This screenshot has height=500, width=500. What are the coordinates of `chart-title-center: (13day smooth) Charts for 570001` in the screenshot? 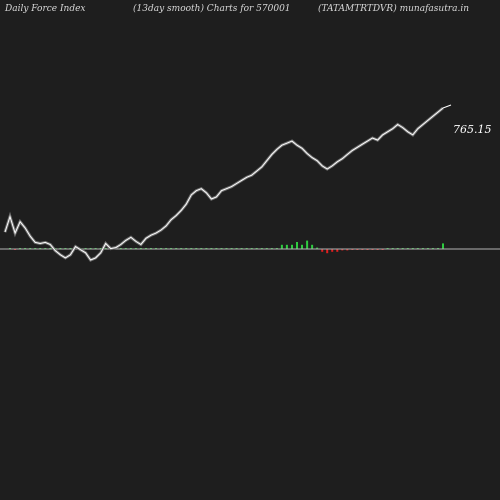 It's located at (212, 9).